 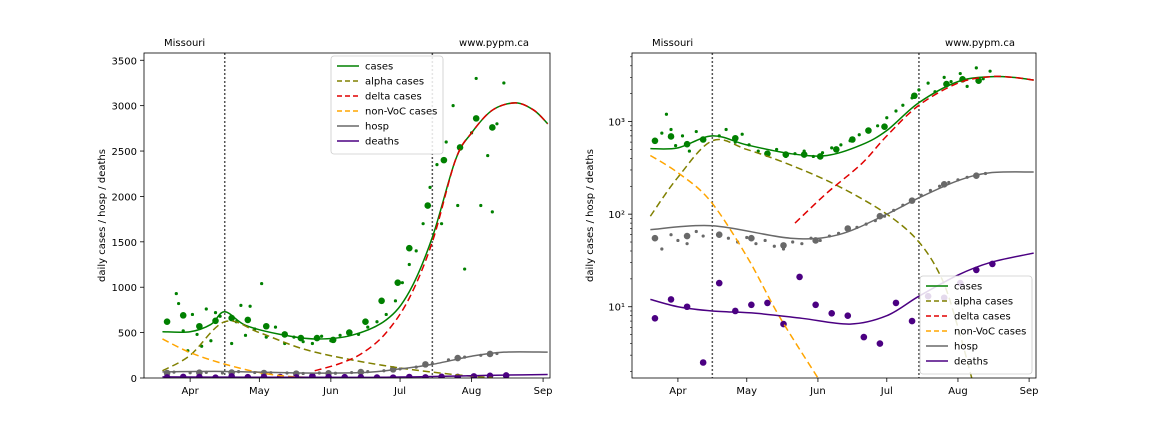 I want to click on y-tick-label: 1000, so click(x=124, y=288).